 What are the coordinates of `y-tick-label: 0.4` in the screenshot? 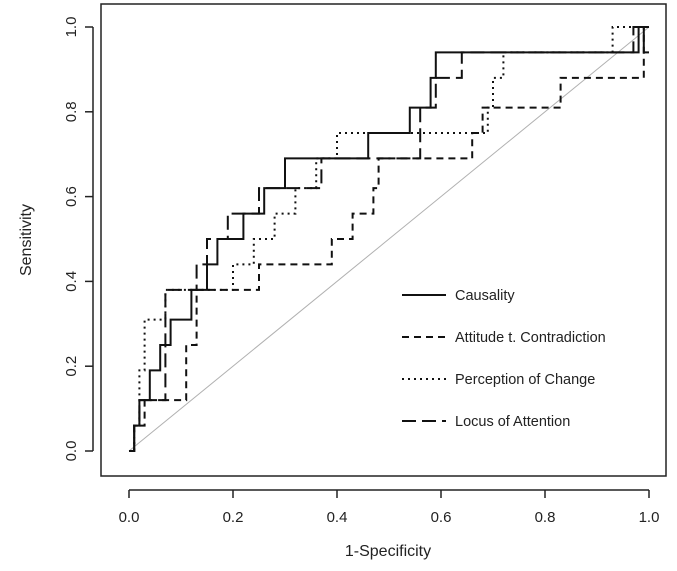 It's located at (71, 281).